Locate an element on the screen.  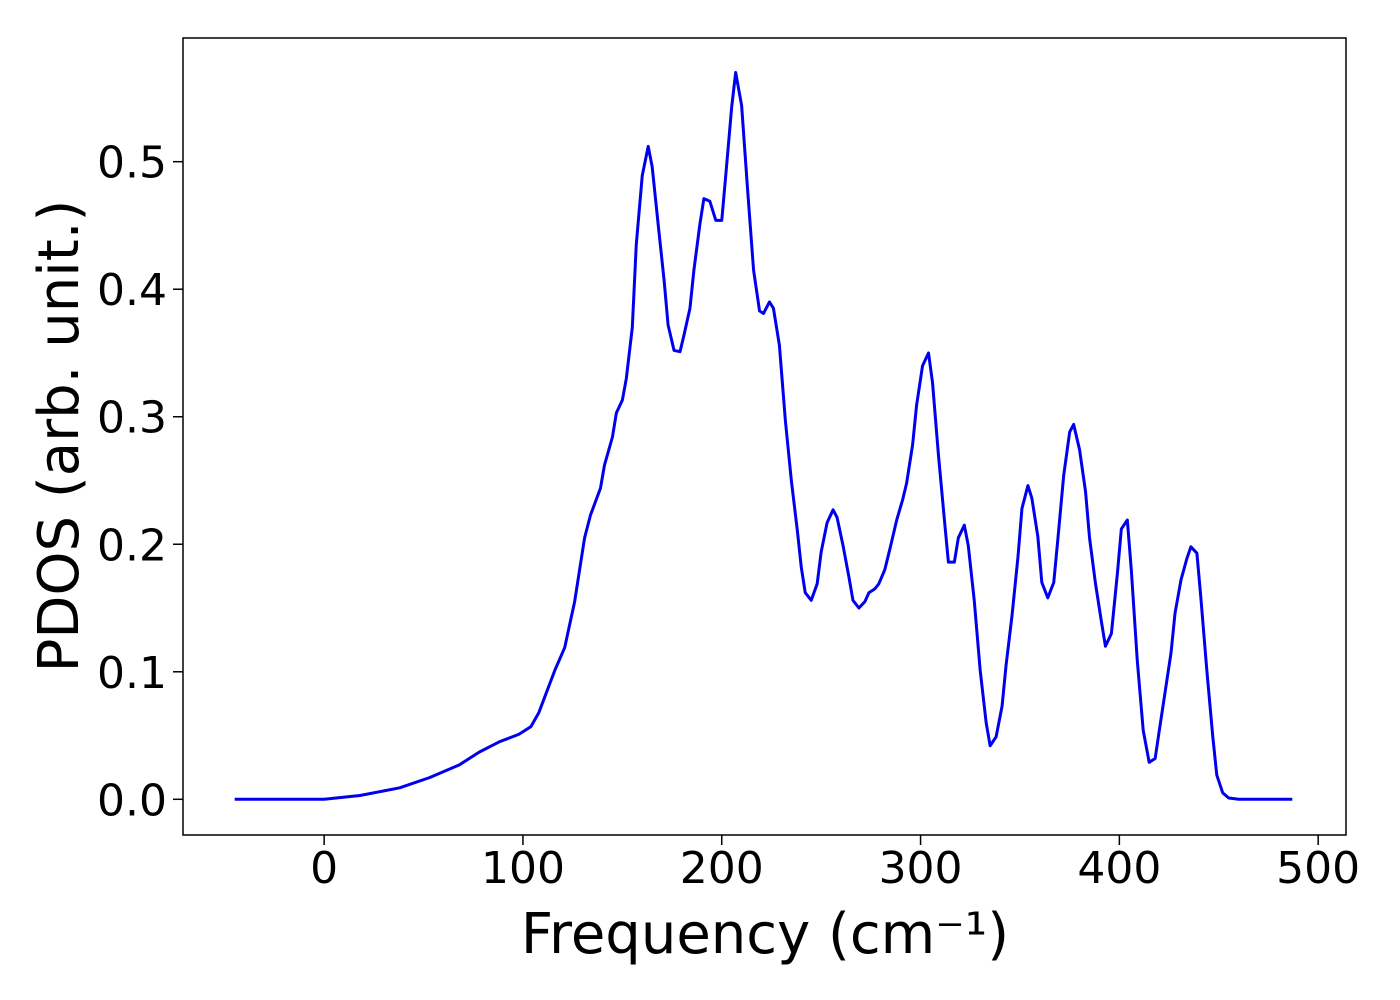
y-tick-label: 0.3 is located at coordinates (132, 418).